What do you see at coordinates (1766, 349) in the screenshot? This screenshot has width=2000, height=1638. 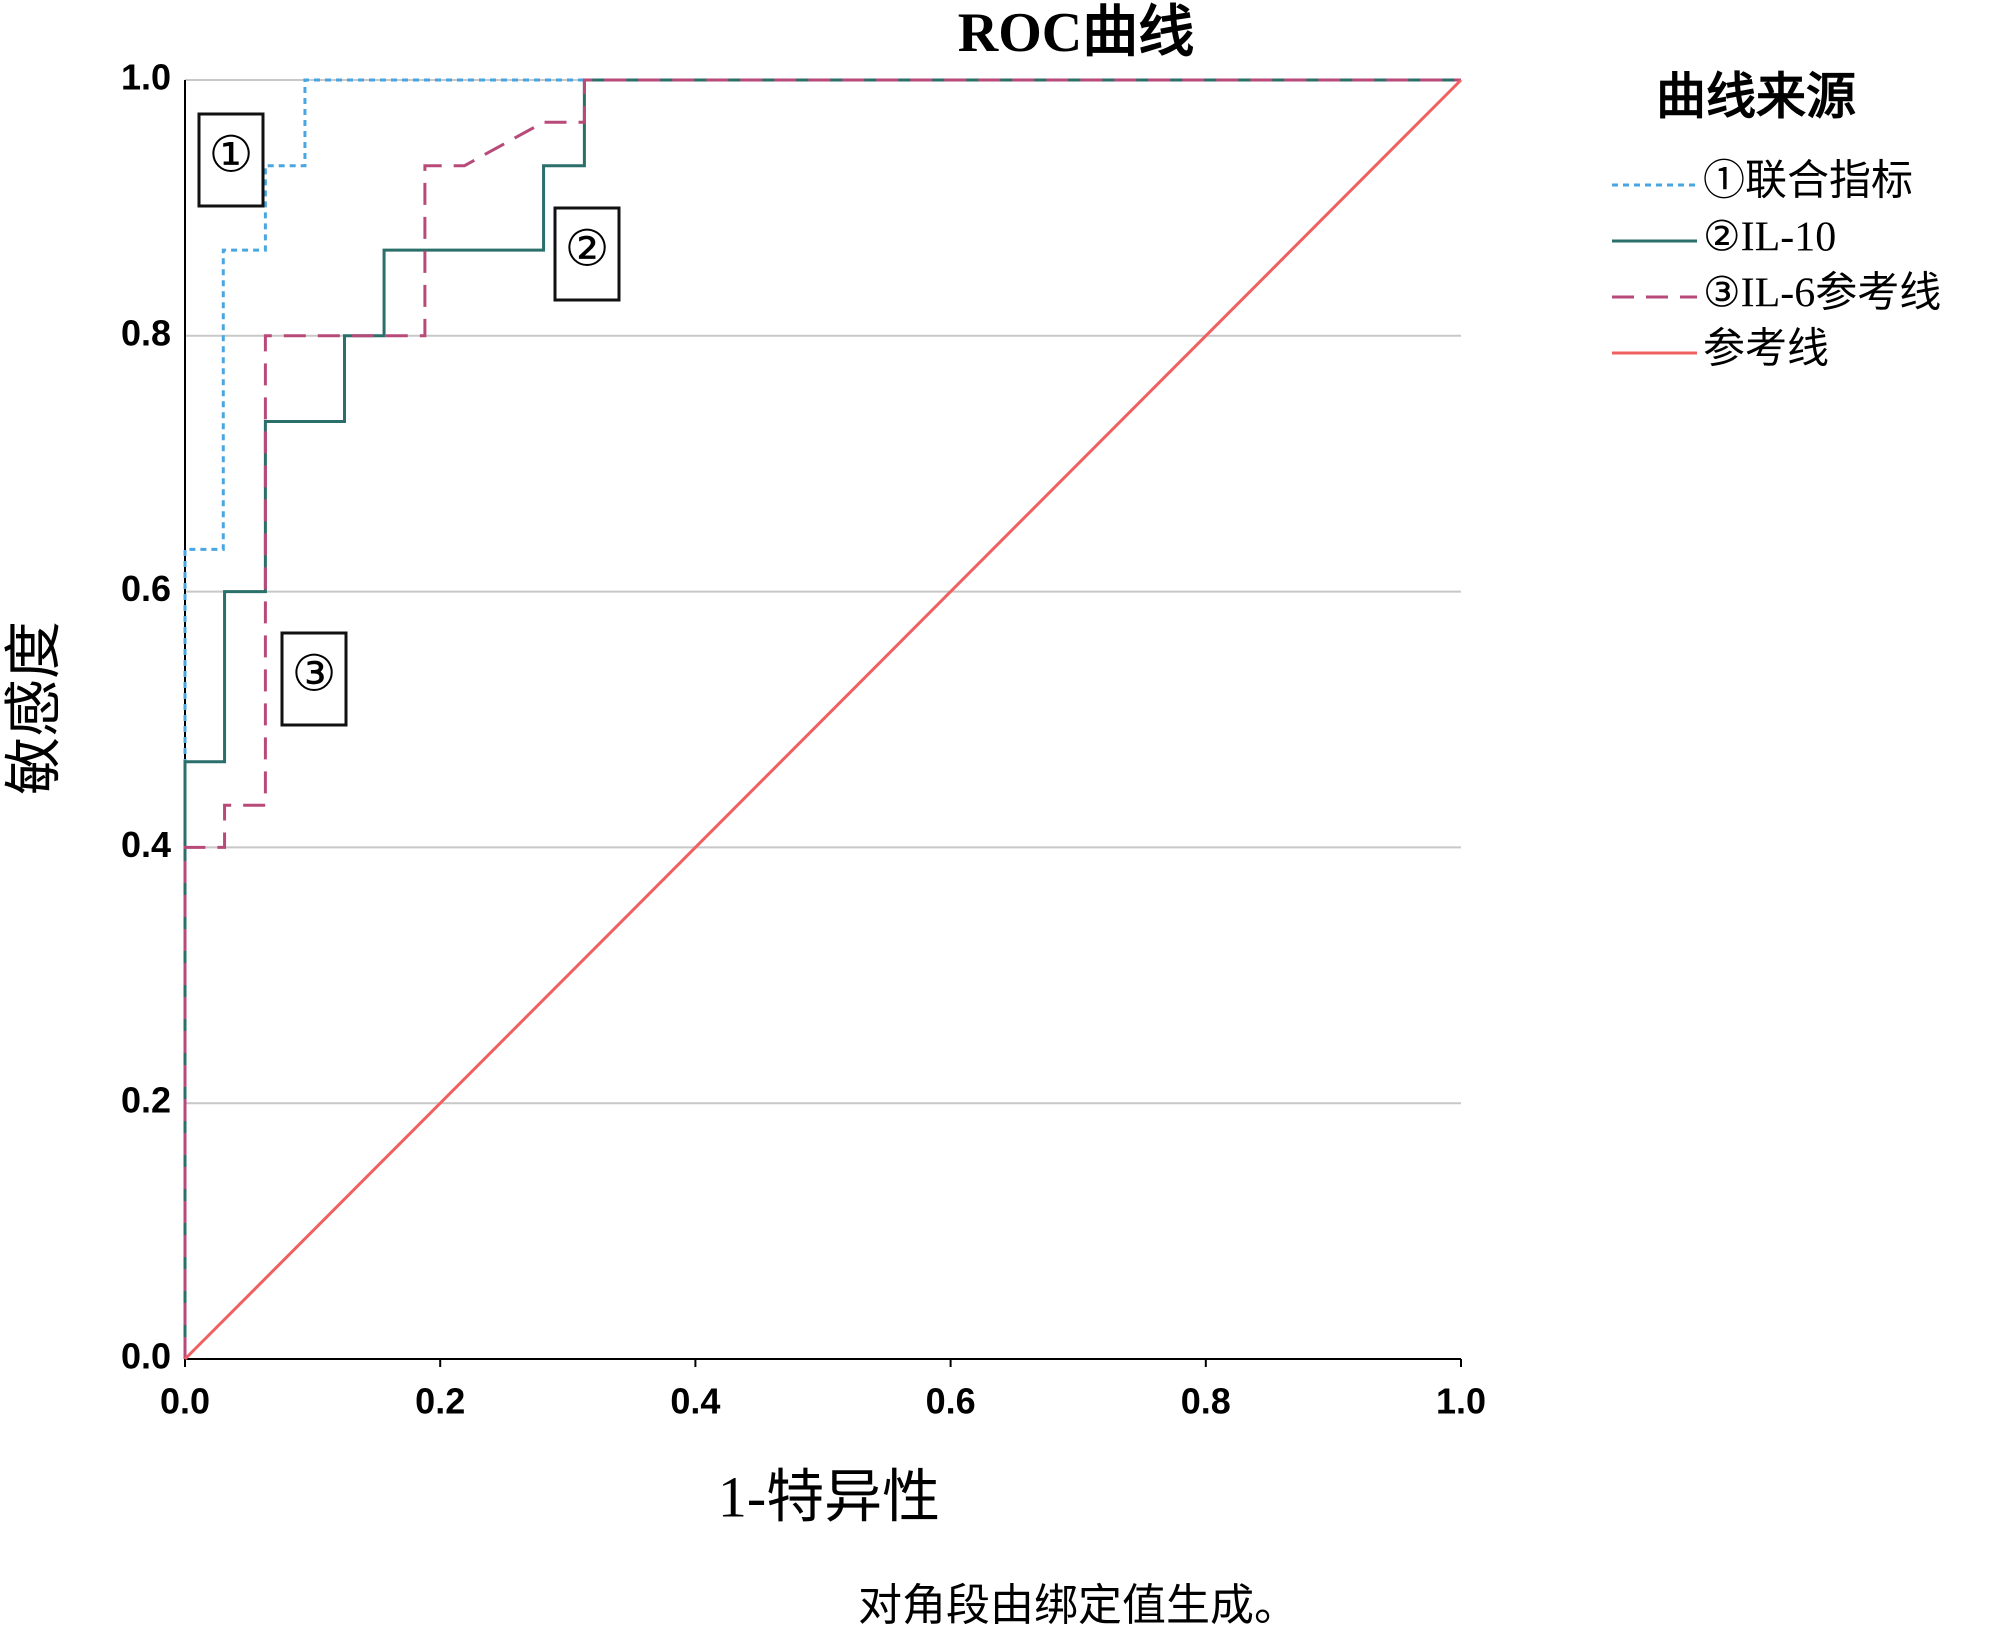 I see `legend-label: 参考线` at bounding box center [1766, 349].